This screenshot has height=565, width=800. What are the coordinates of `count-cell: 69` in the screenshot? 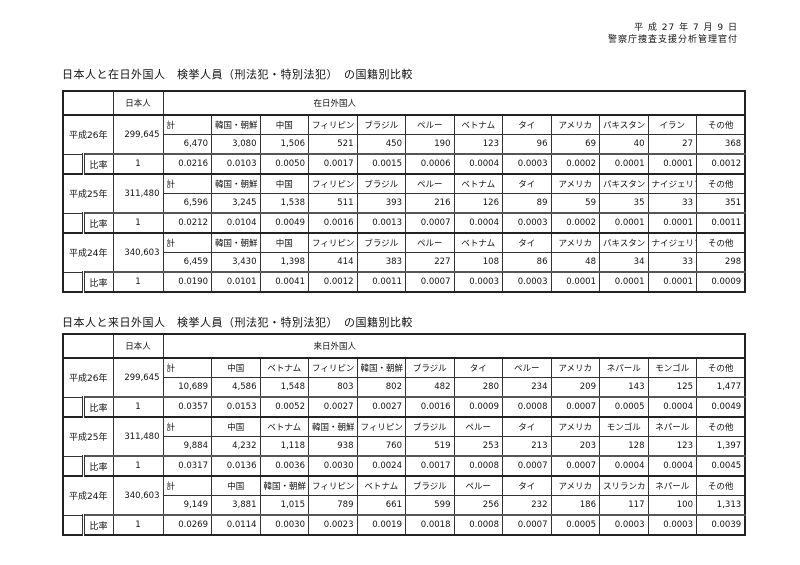 It's located at (575, 144).